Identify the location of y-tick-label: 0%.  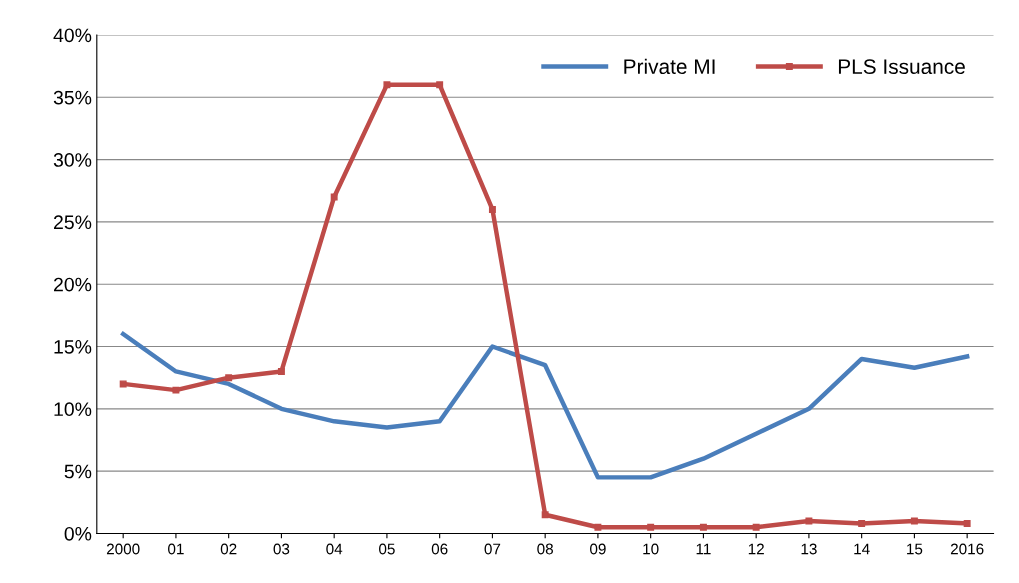
(78, 533).